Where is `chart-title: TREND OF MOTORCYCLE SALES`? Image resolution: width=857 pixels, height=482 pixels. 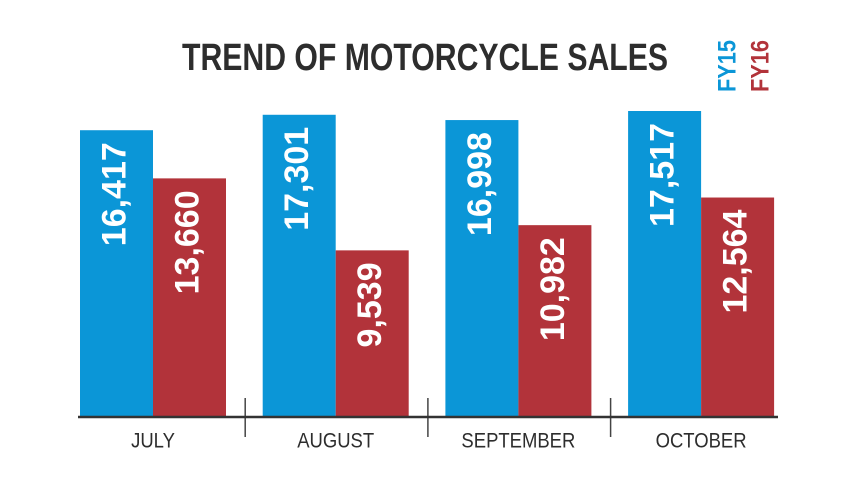 chart-title: TREND OF MOTORCYCLE SALES is located at coordinates (425, 58).